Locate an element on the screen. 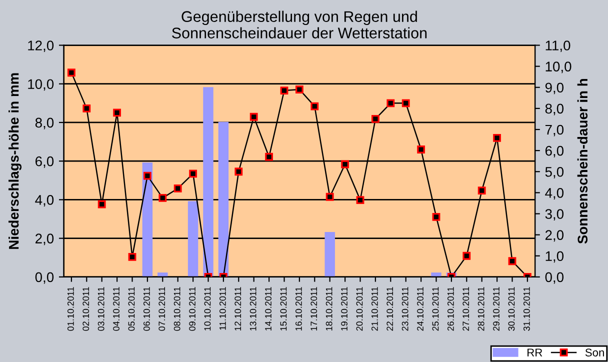 This screenshot has height=362, width=608. y-tick-label: 10,0 is located at coordinates (41, 85).